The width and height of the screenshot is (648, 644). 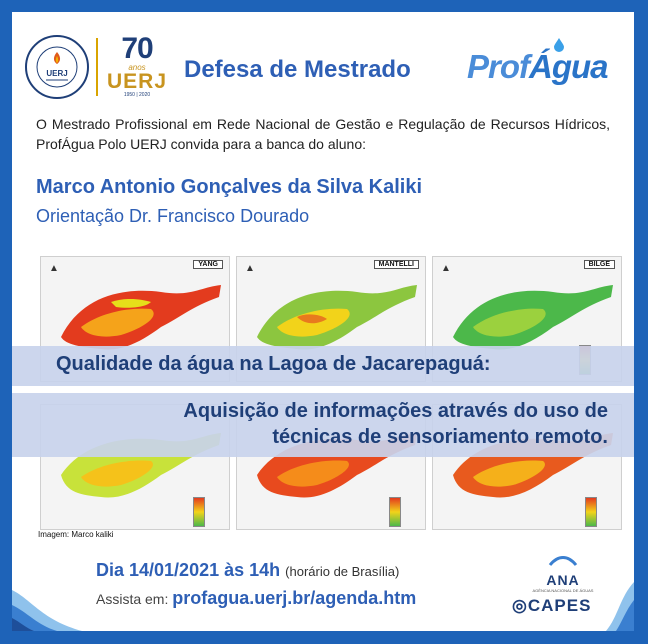 What do you see at coordinates (520, 605) in the screenshot?
I see `capes-icon: ◎` at bounding box center [520, 605].